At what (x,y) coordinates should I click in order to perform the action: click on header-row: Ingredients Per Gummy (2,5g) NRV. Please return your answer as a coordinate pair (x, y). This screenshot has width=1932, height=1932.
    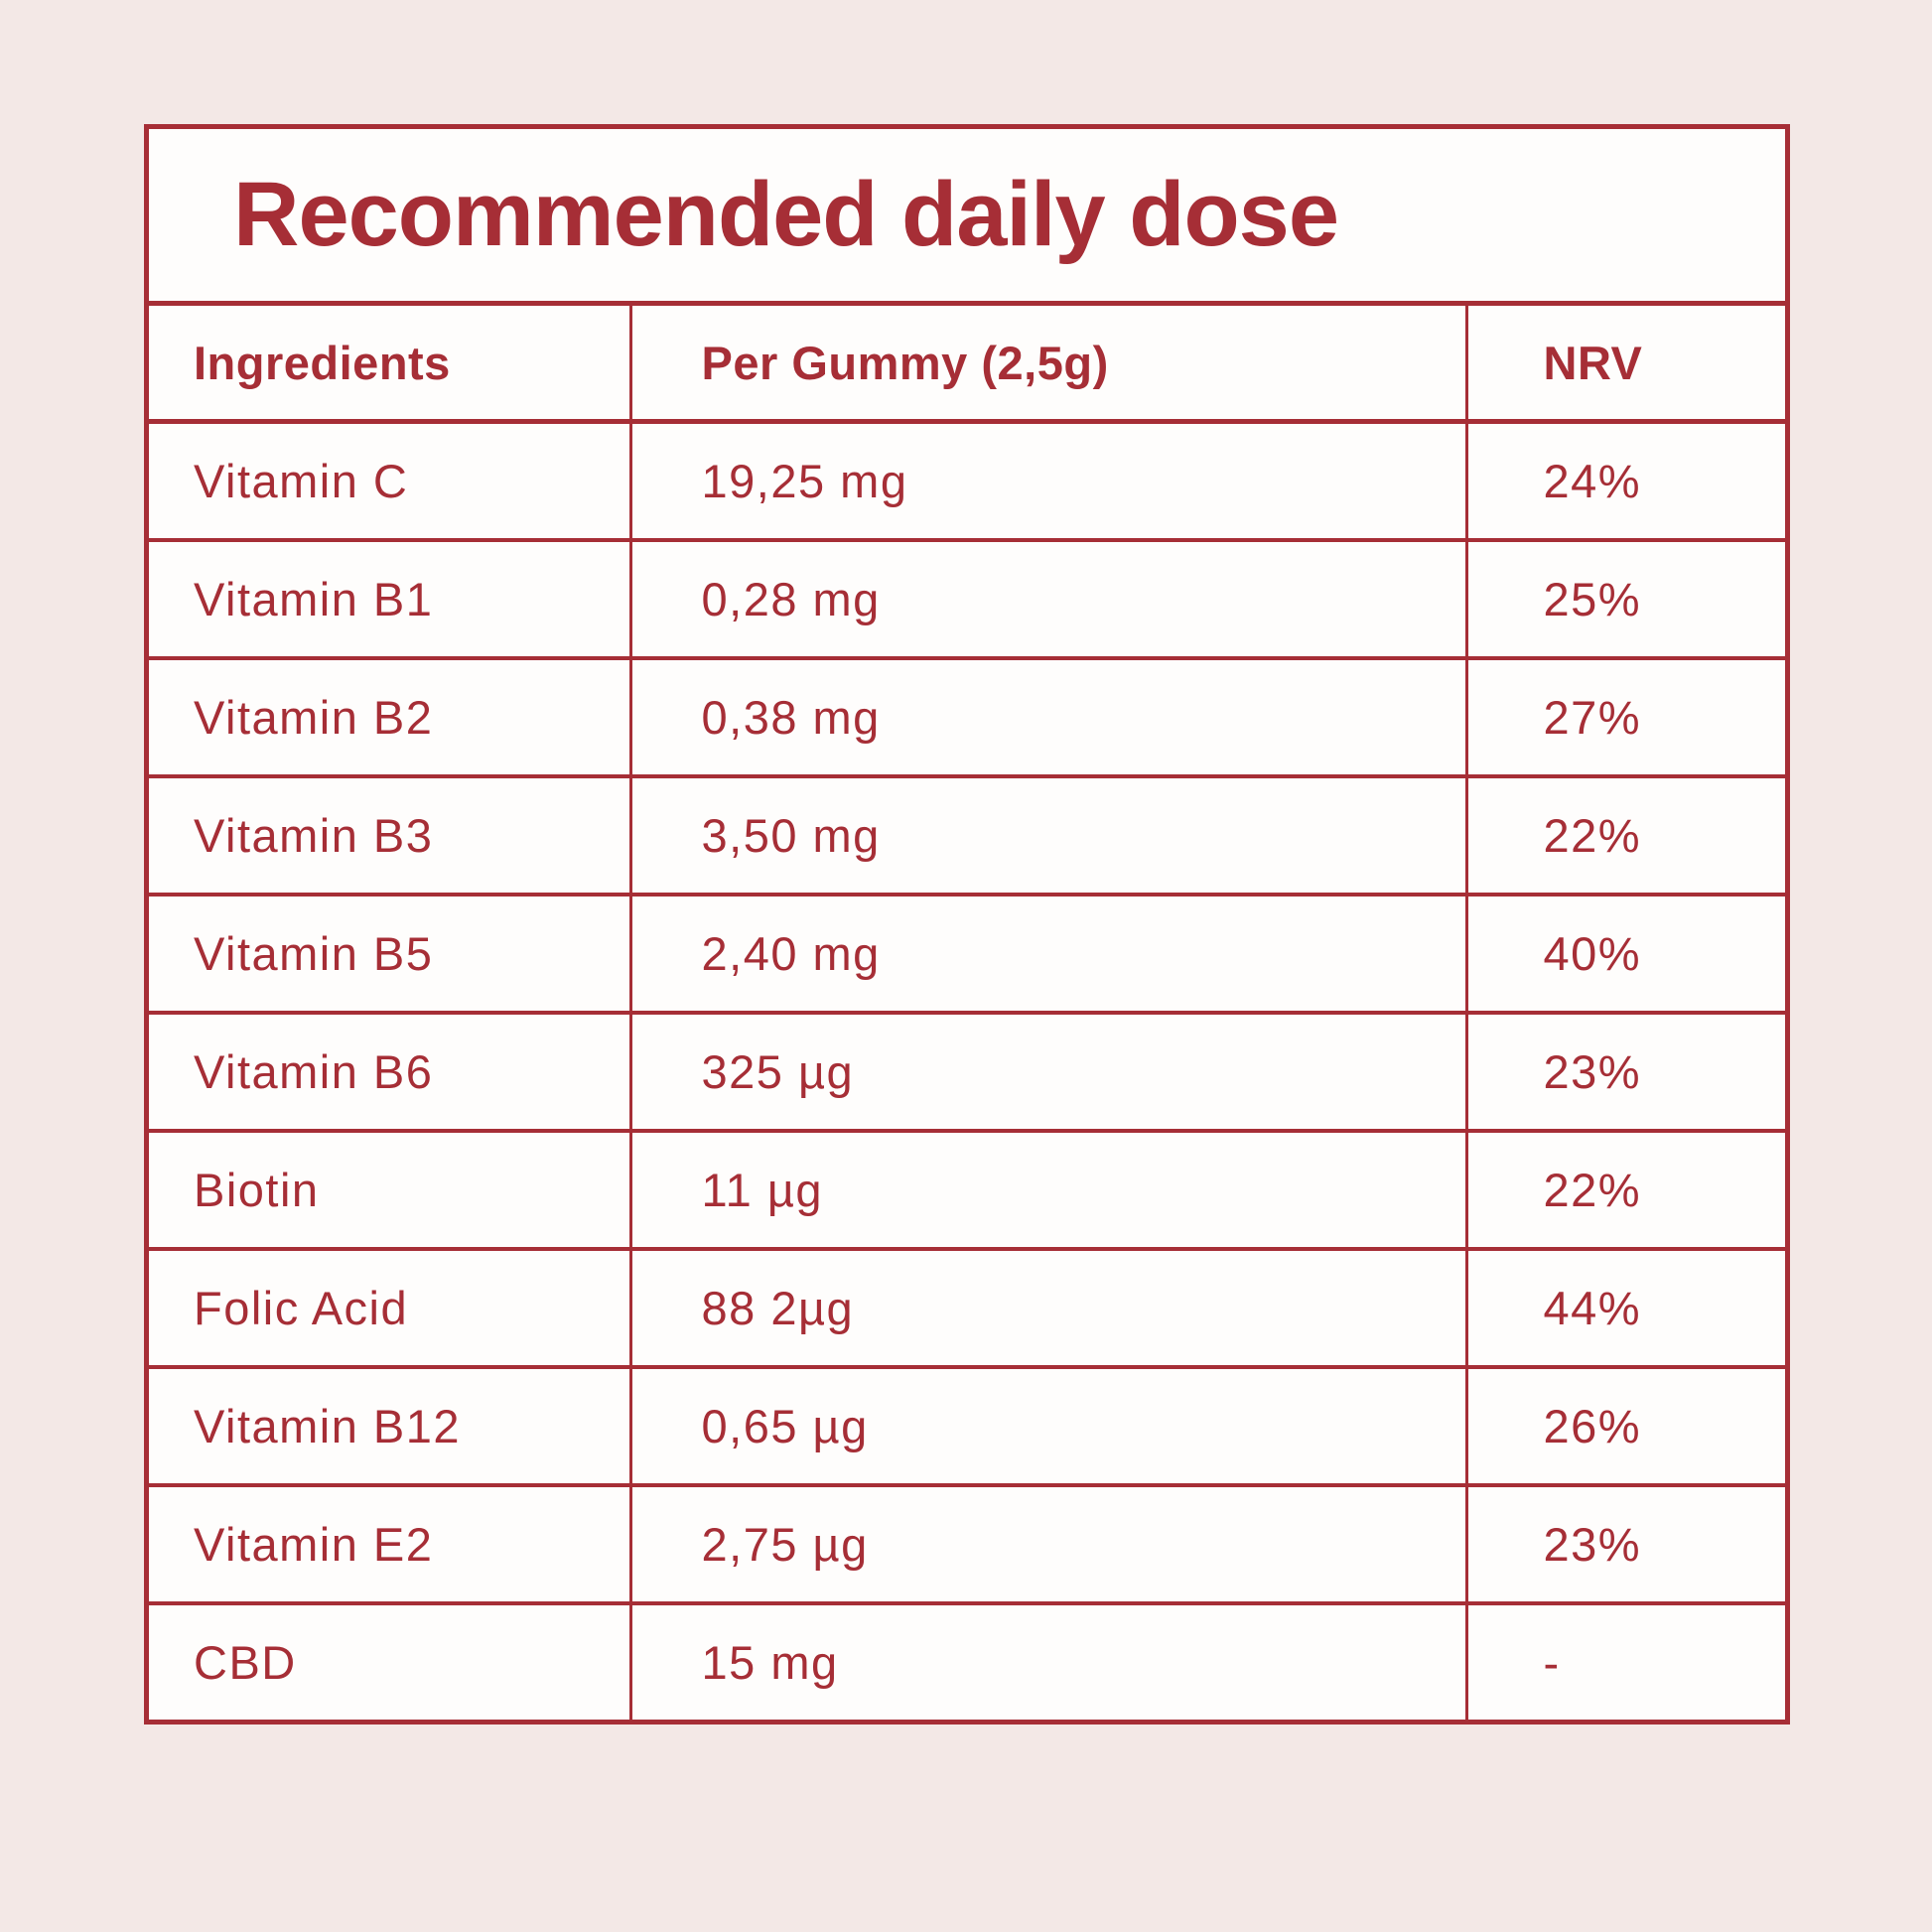
    Looking at the image, I should click on (967, 365).